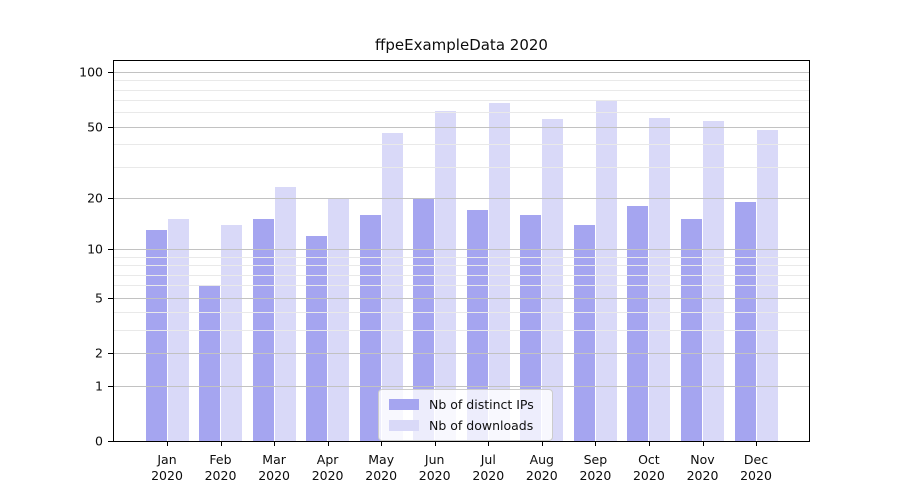 The height and width of the screenshot is (500, 900). I want to click on bar-distinct-ips-jul, so click(477, 325).